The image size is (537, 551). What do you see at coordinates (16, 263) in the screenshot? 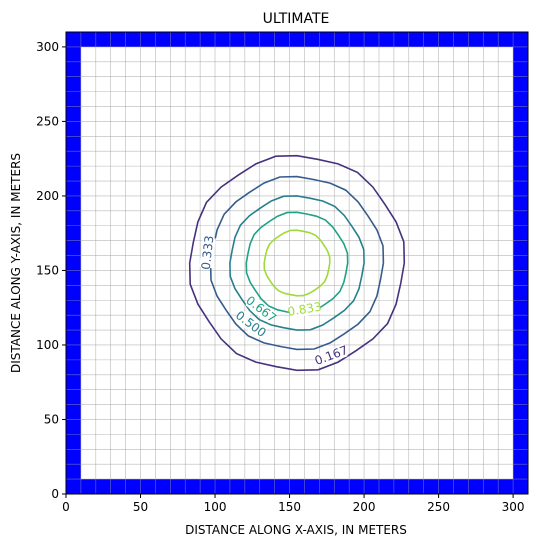
I see `y-axis-label: DISTANCE ALONG Y-AXIS, IN METERS` at bounding box center [16, 263].